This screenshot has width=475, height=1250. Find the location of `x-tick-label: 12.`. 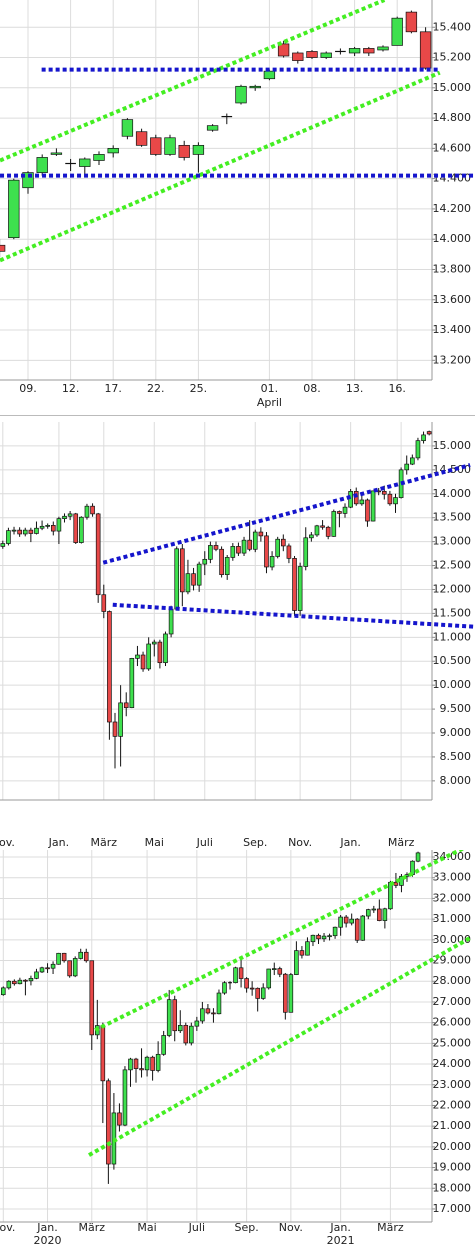

x-tick-label: 12. is located at coordinates (71, 388).